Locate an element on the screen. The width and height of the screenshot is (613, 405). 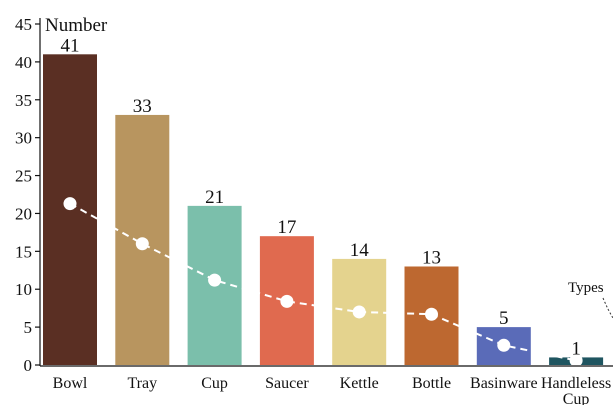
y-tick-label: 40 is located at coordinates (23, 62).